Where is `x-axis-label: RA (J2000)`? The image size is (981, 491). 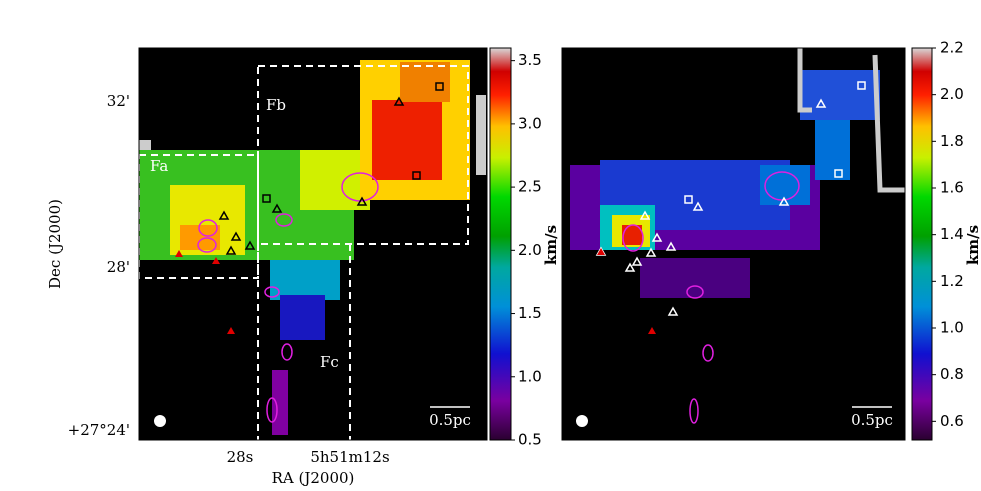
x-axis-label: RA (J2000) is located at coordinates (313, 478).